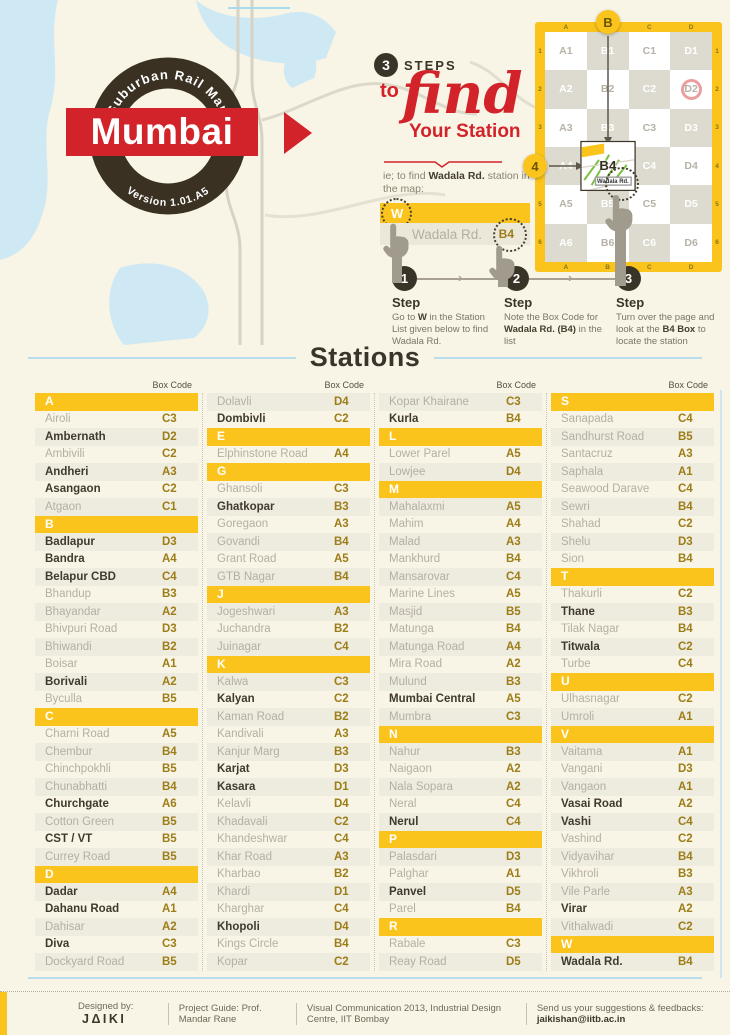  Describe the element at coordinates (341, 629) in the screenshot. I see `station-box-code: B2` at that location.